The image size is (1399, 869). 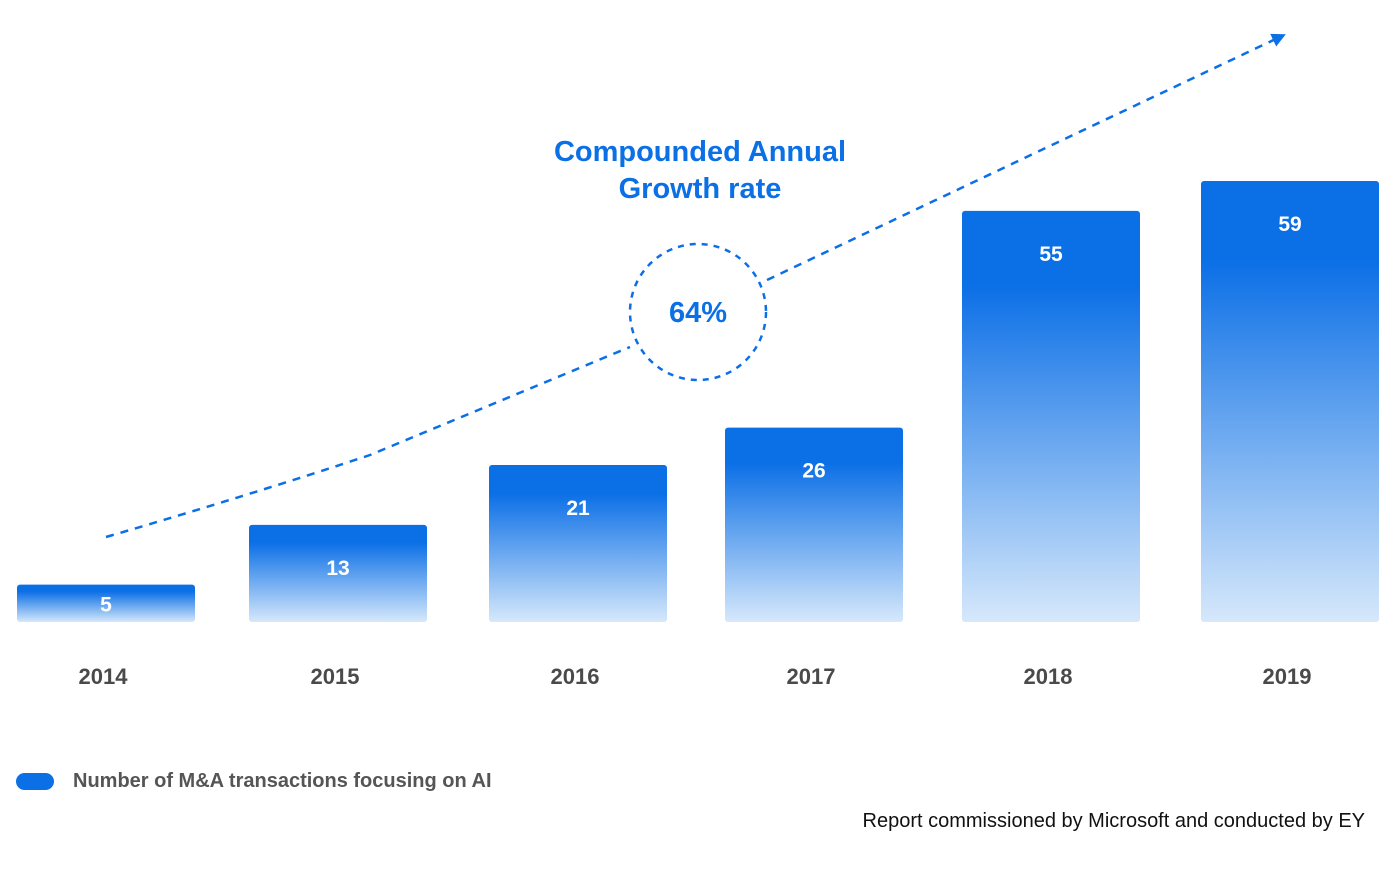 I want to click on bar-value-label-2016: 21, so click(x=578, y=508).